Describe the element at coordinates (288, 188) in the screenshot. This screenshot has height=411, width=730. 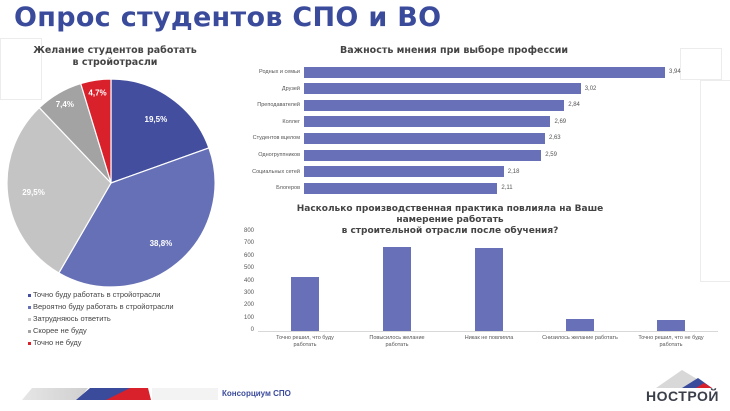
I see `hbar-label: Блогеров` at that location.